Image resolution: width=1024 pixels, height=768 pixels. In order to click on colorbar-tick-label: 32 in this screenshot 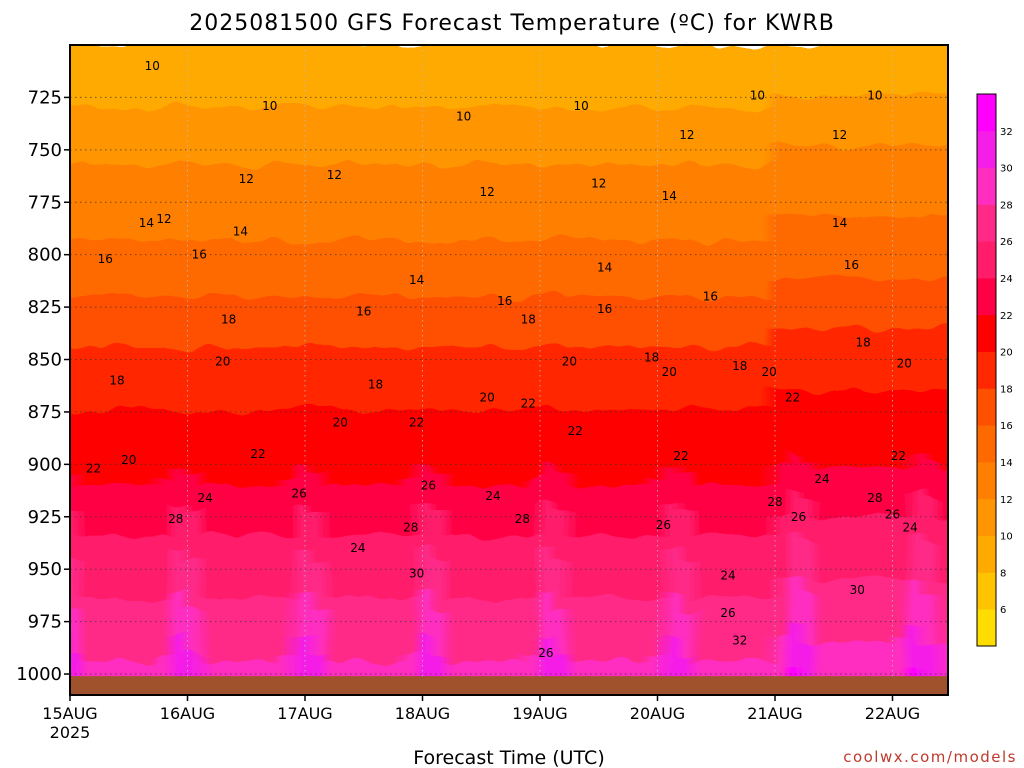, I will do `click(1006, 132)`.